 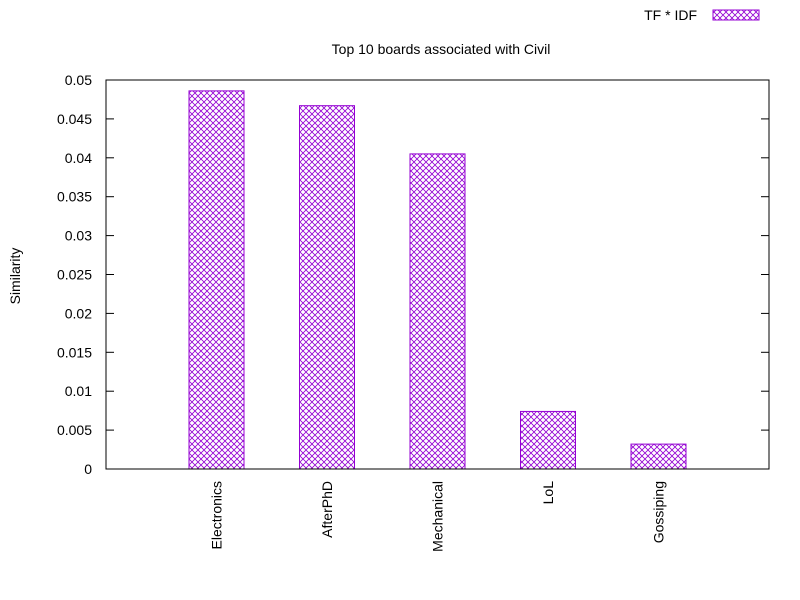 I want to click on bar-afterphd, so click(x=327, y=287).